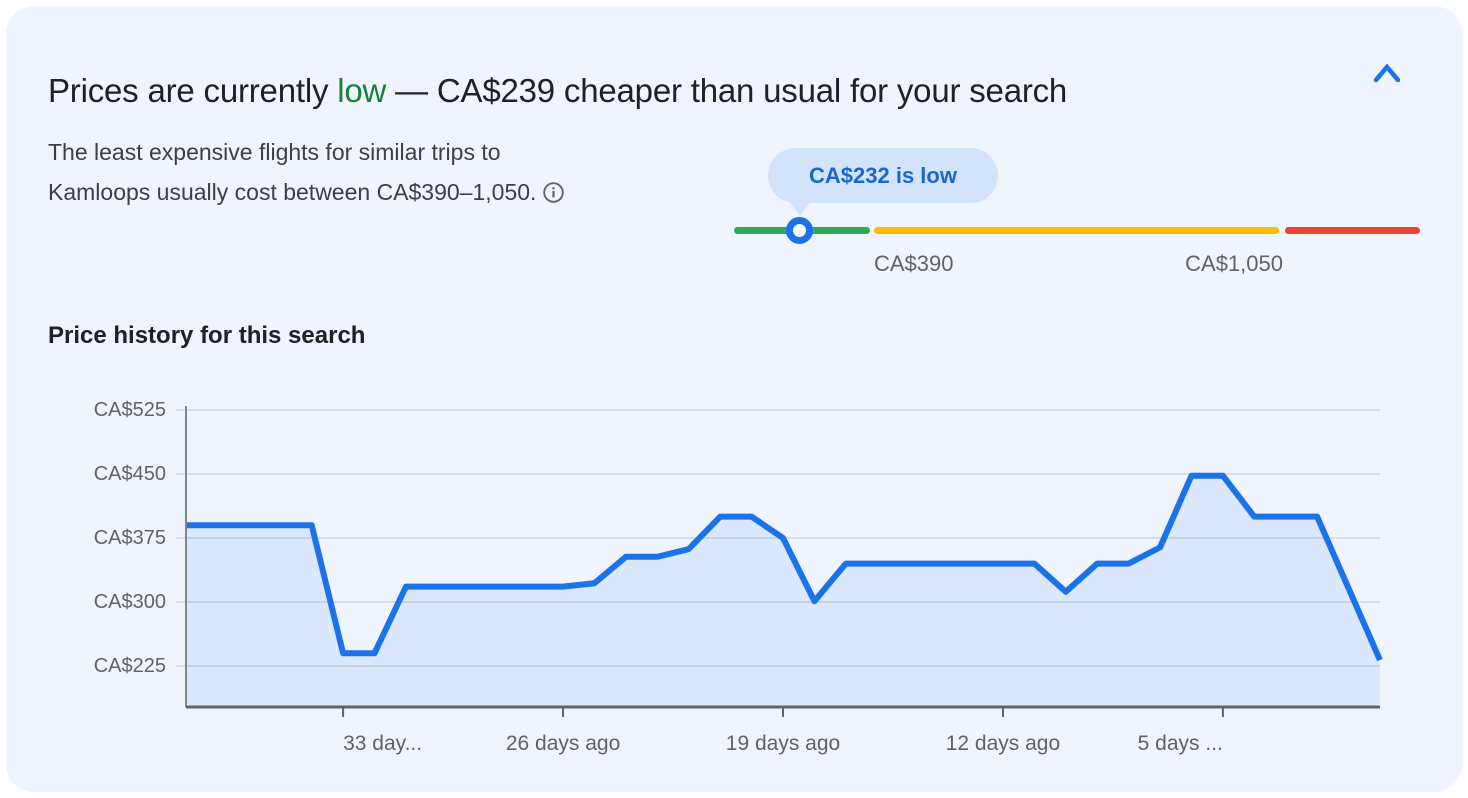  What do you see at coordinates (129, 538) in the screenshot?
I see `y-axis-label: CA$375` at bounding box center [129, 538].